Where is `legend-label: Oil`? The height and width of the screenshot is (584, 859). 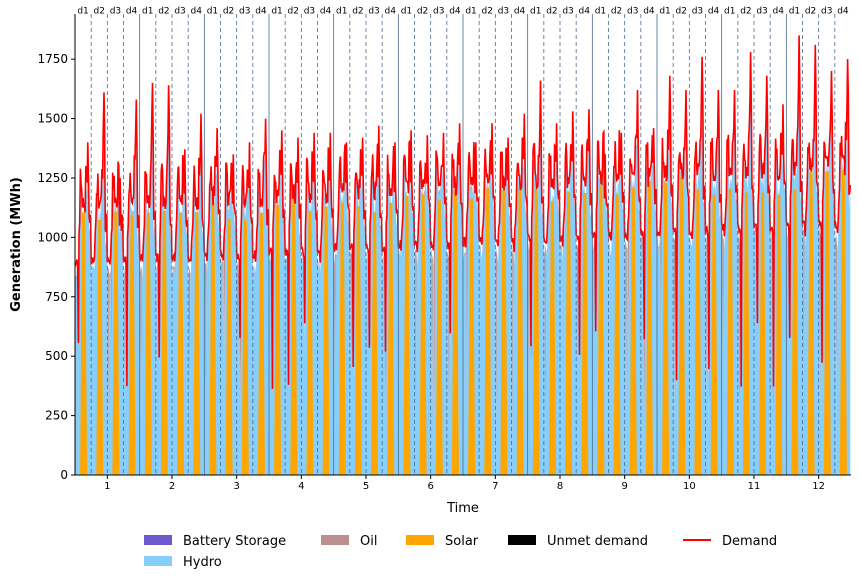
legend-label: Oil is located at coordinates (368, 541).